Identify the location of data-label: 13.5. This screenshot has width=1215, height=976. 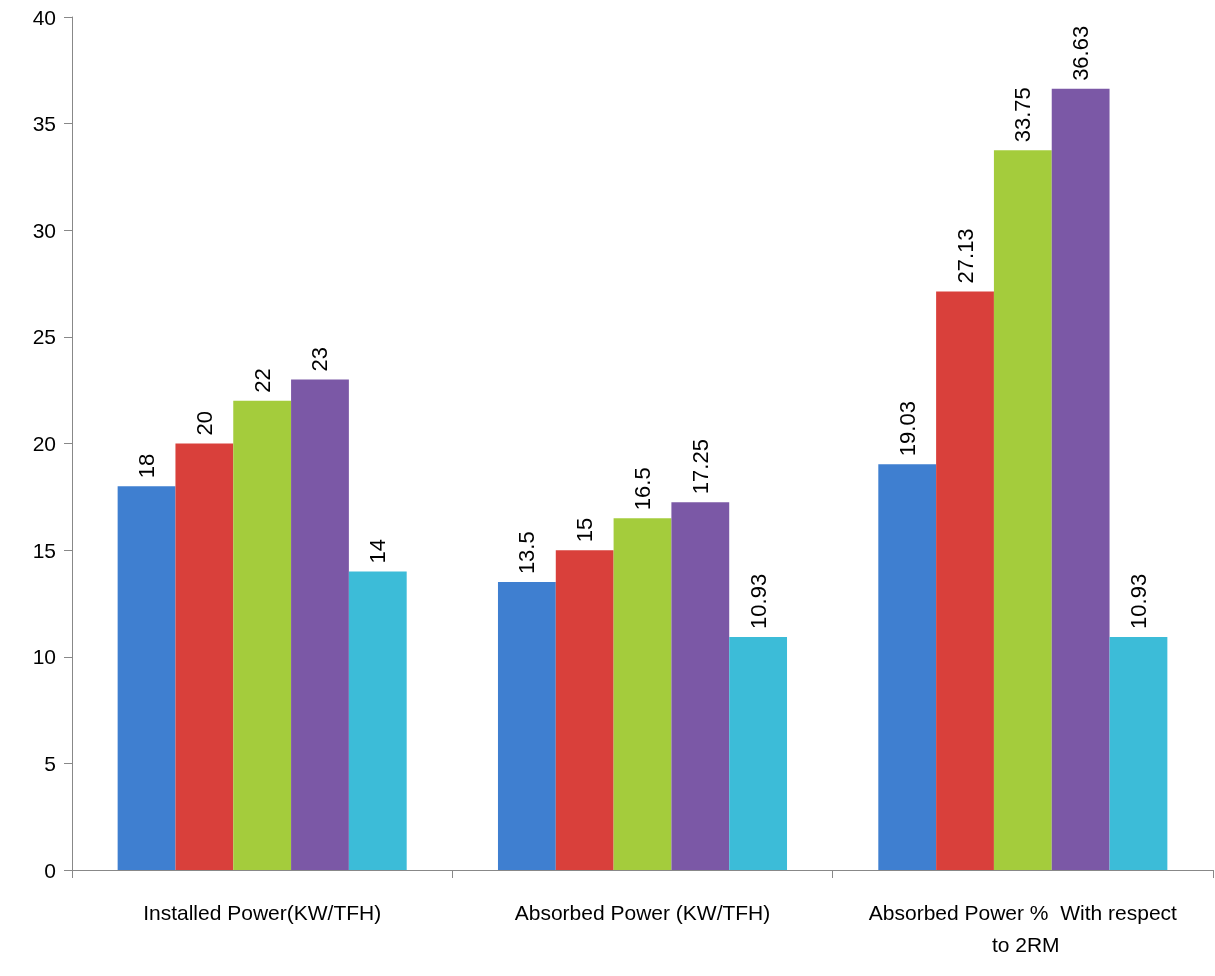
(527, 553).